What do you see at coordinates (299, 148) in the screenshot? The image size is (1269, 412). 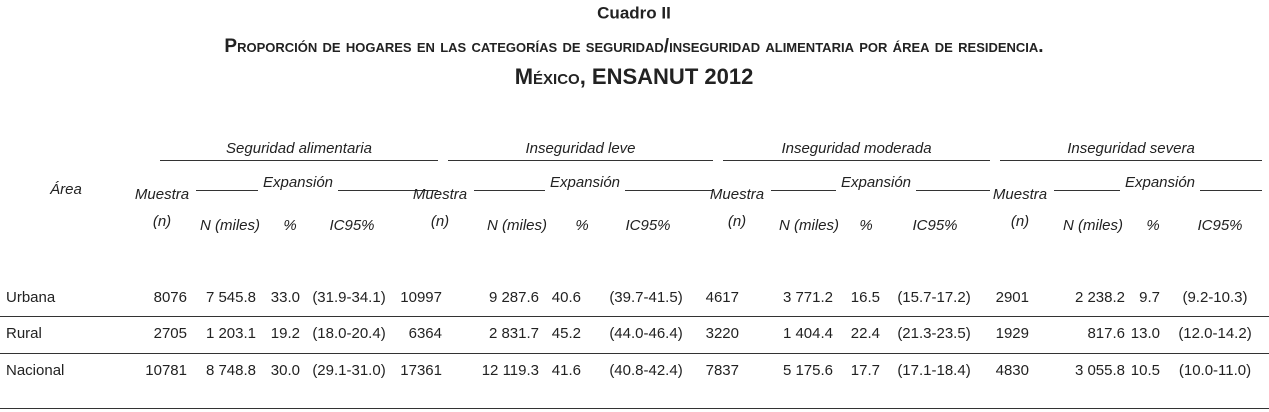 I see `group-header: Seguridad alimentaria` at bounding box center [299, 148].